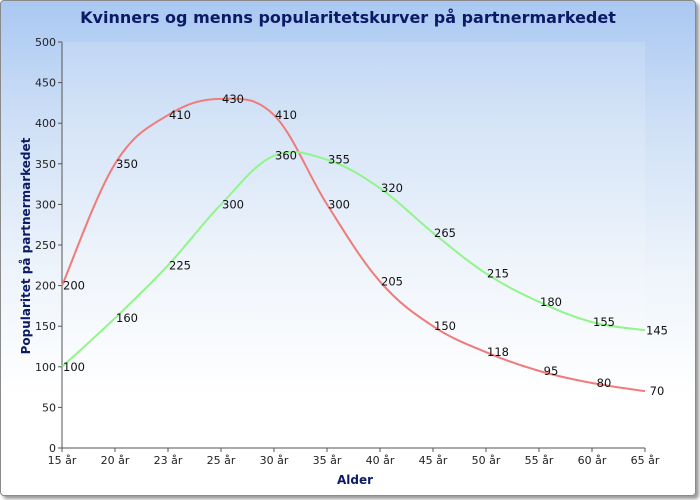 The width and height of the screenshot is (700, 500). I want to click on y-tick-label: 350, so click(45, 164).